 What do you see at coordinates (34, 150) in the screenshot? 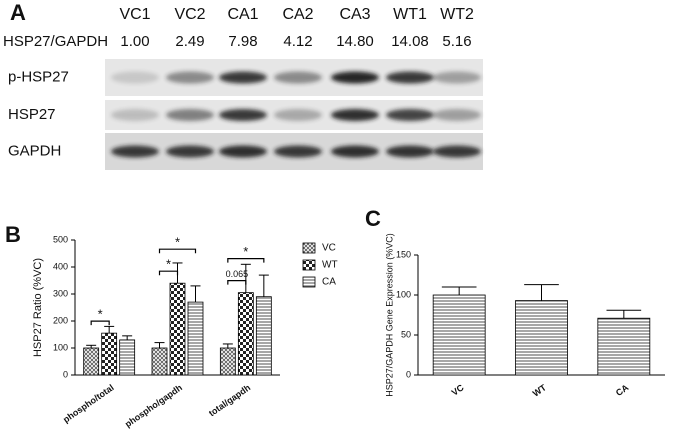
I see `row-label: GAPDH` at bounding box center [34, 150].